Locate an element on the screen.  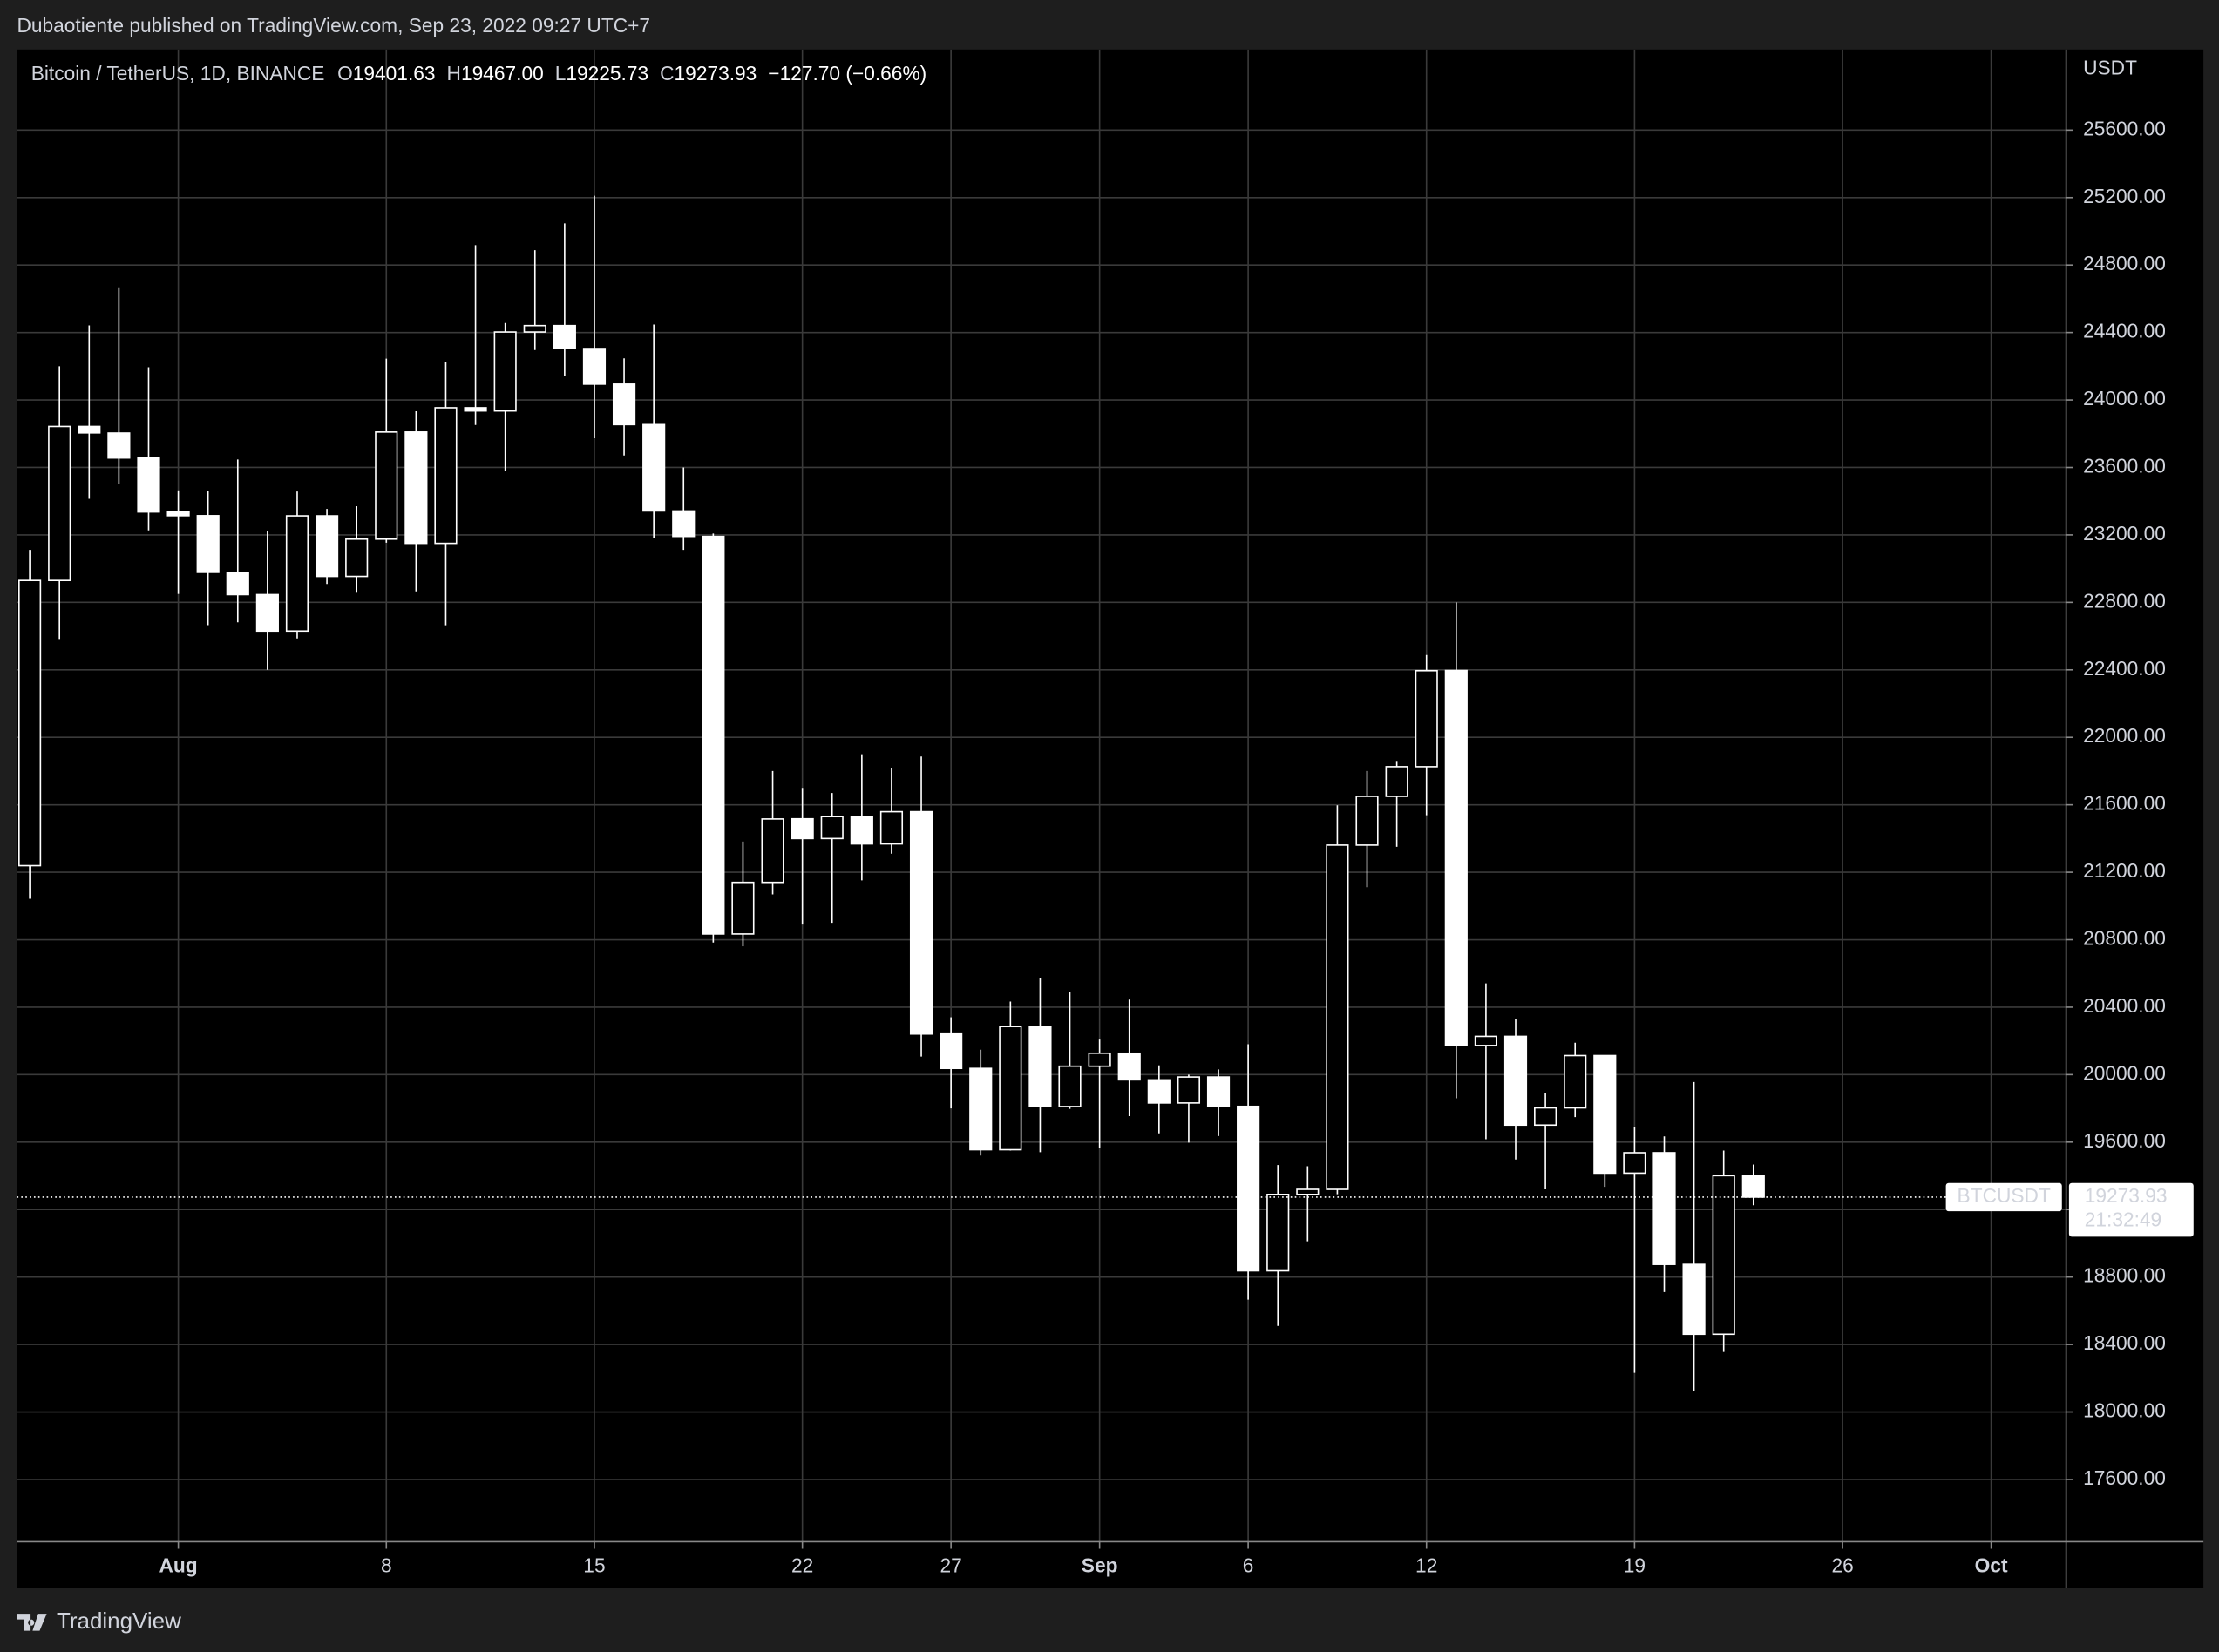
legend-symbol: Bitcoin / TetherUS, 1D, BINANCE is located at coordinates (178, 73).